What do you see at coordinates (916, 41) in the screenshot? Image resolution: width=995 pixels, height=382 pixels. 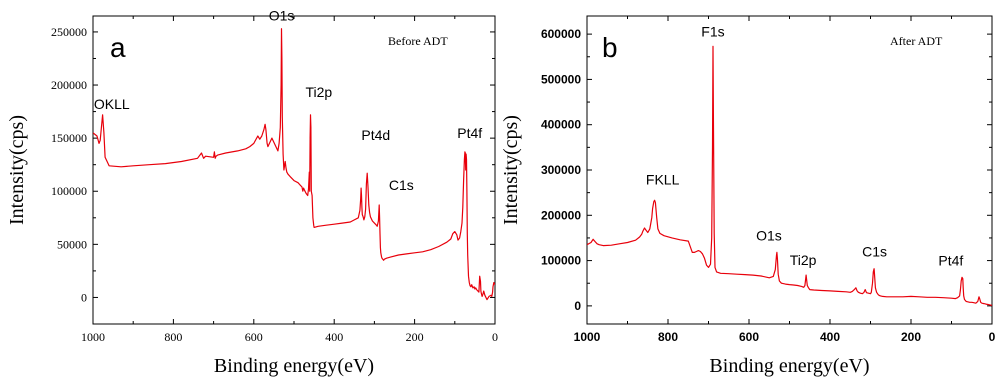 I see `panel-annotation: After ADT` at bounding box center [916, 41].